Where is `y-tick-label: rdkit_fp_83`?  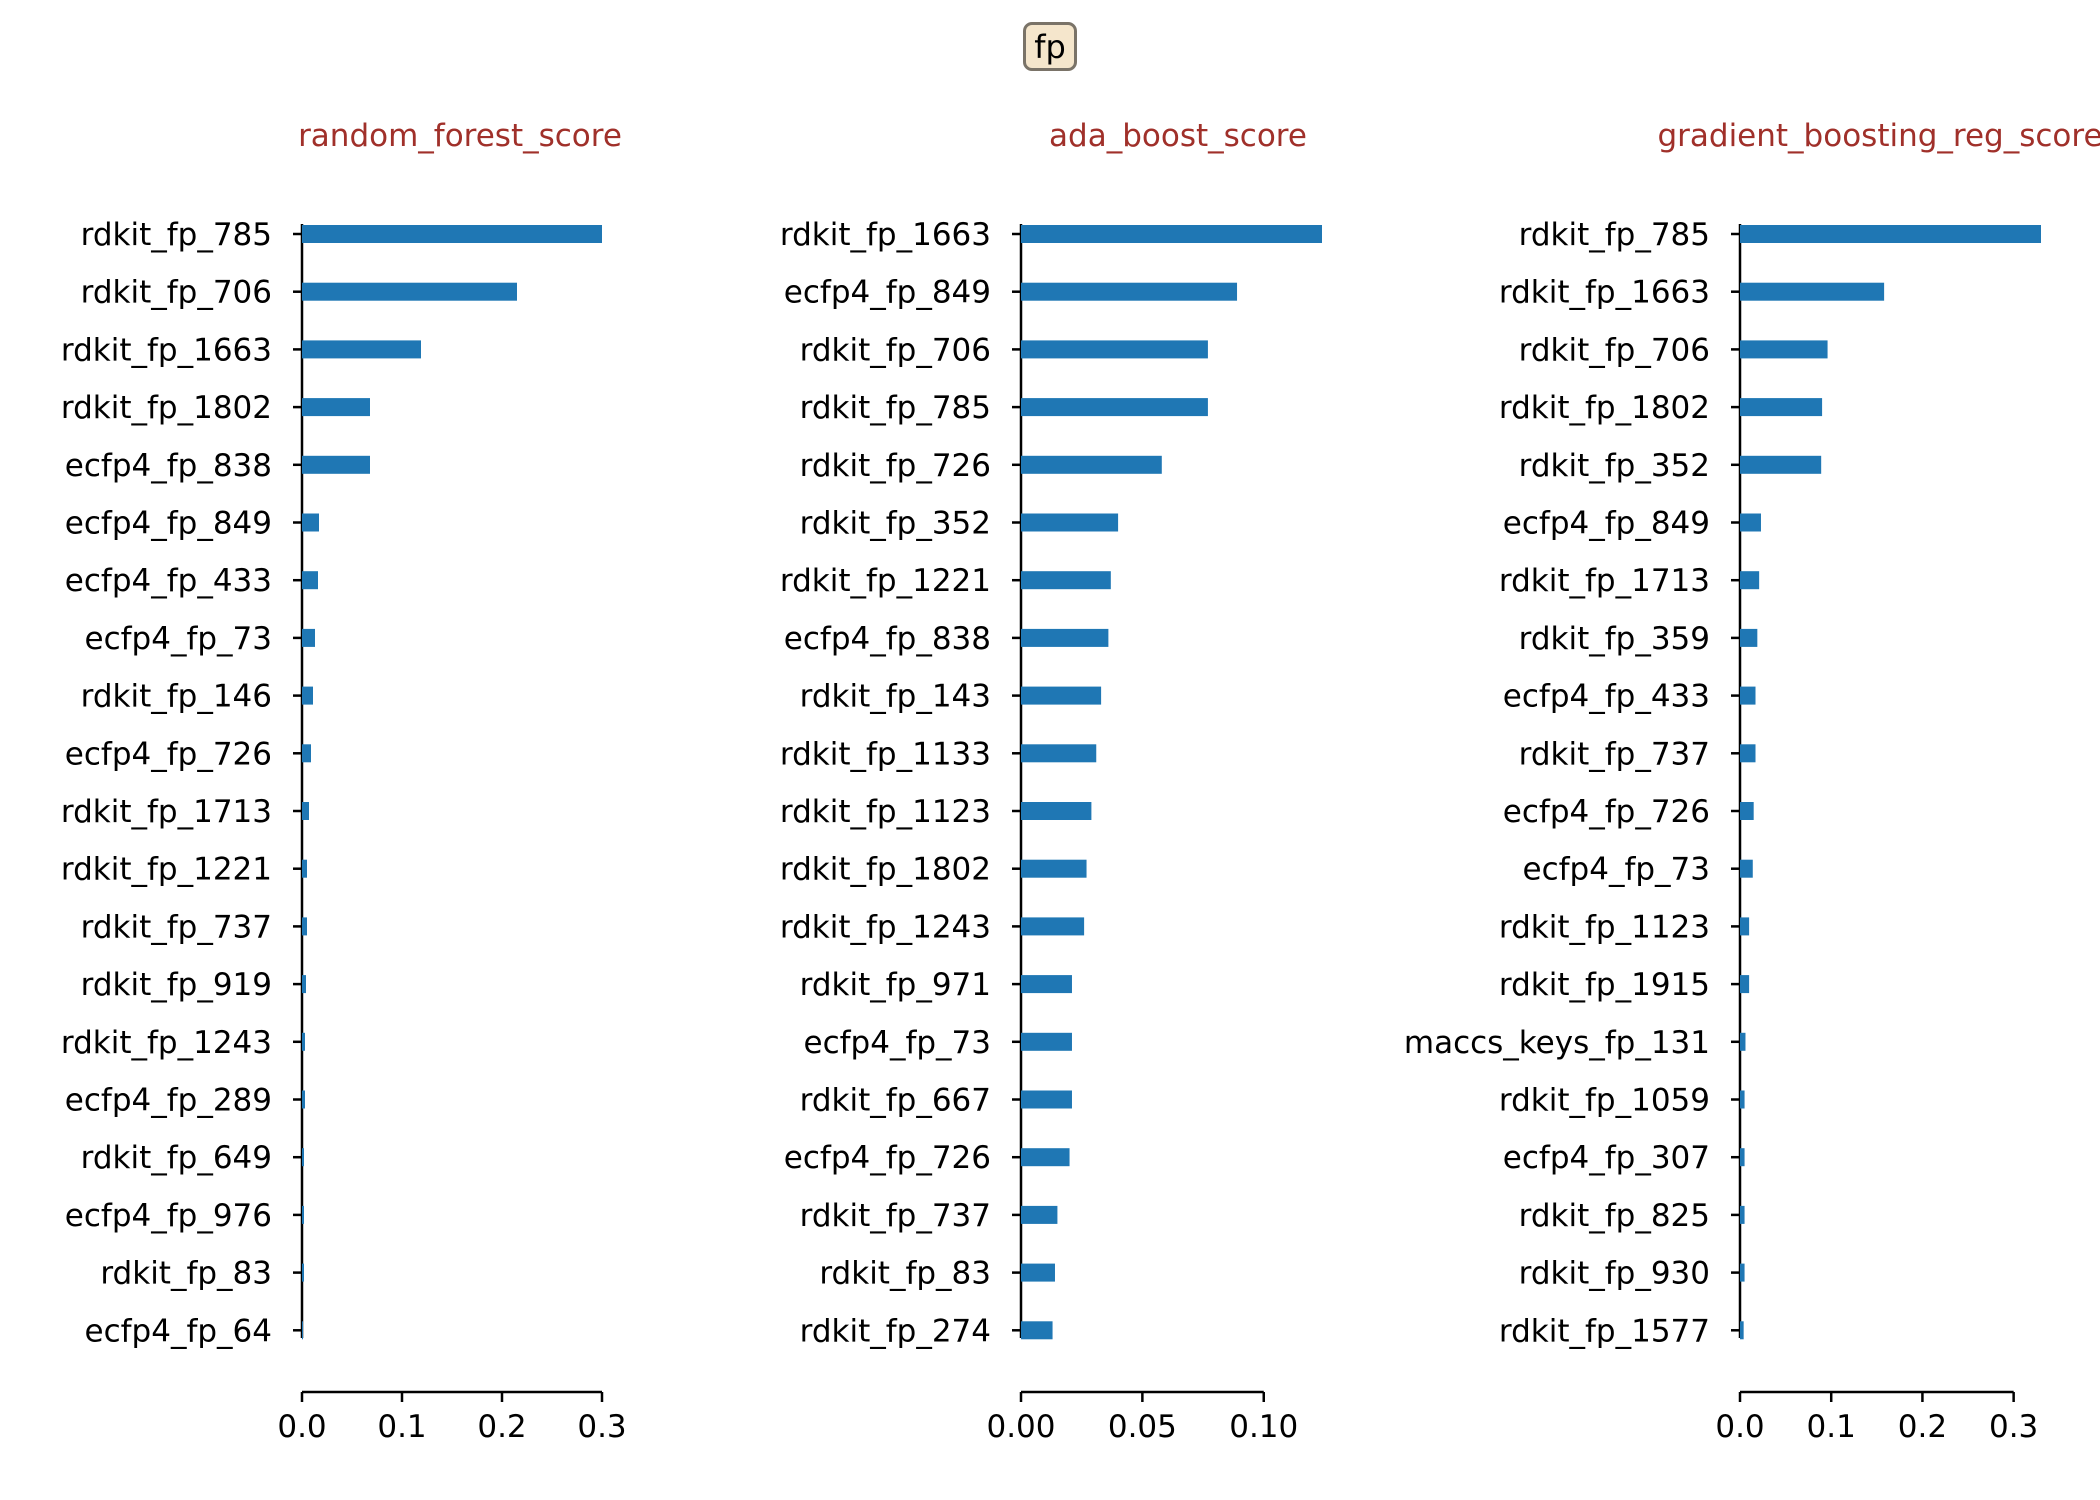 y-tick-label: rdkit_fp_83 is located at coordinates (905, 1274).